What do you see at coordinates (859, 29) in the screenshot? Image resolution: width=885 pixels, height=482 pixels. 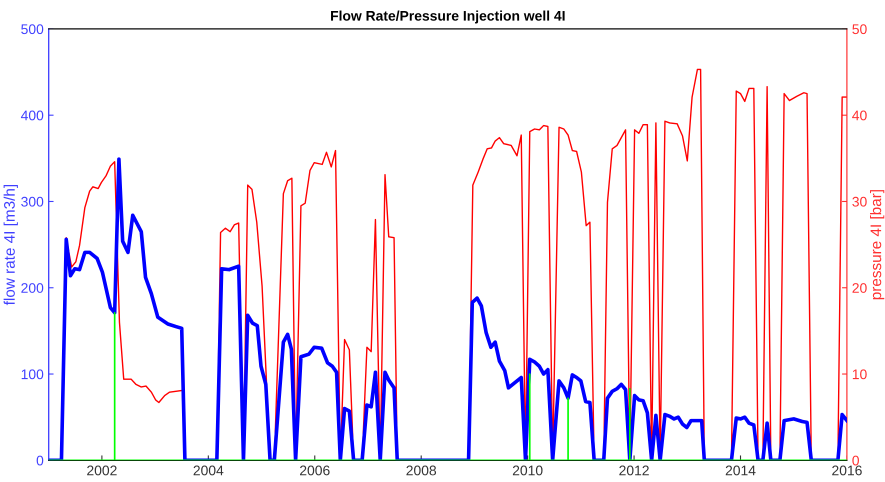 I see `y2-tick-label: 50` at bounding box center [859, 29].